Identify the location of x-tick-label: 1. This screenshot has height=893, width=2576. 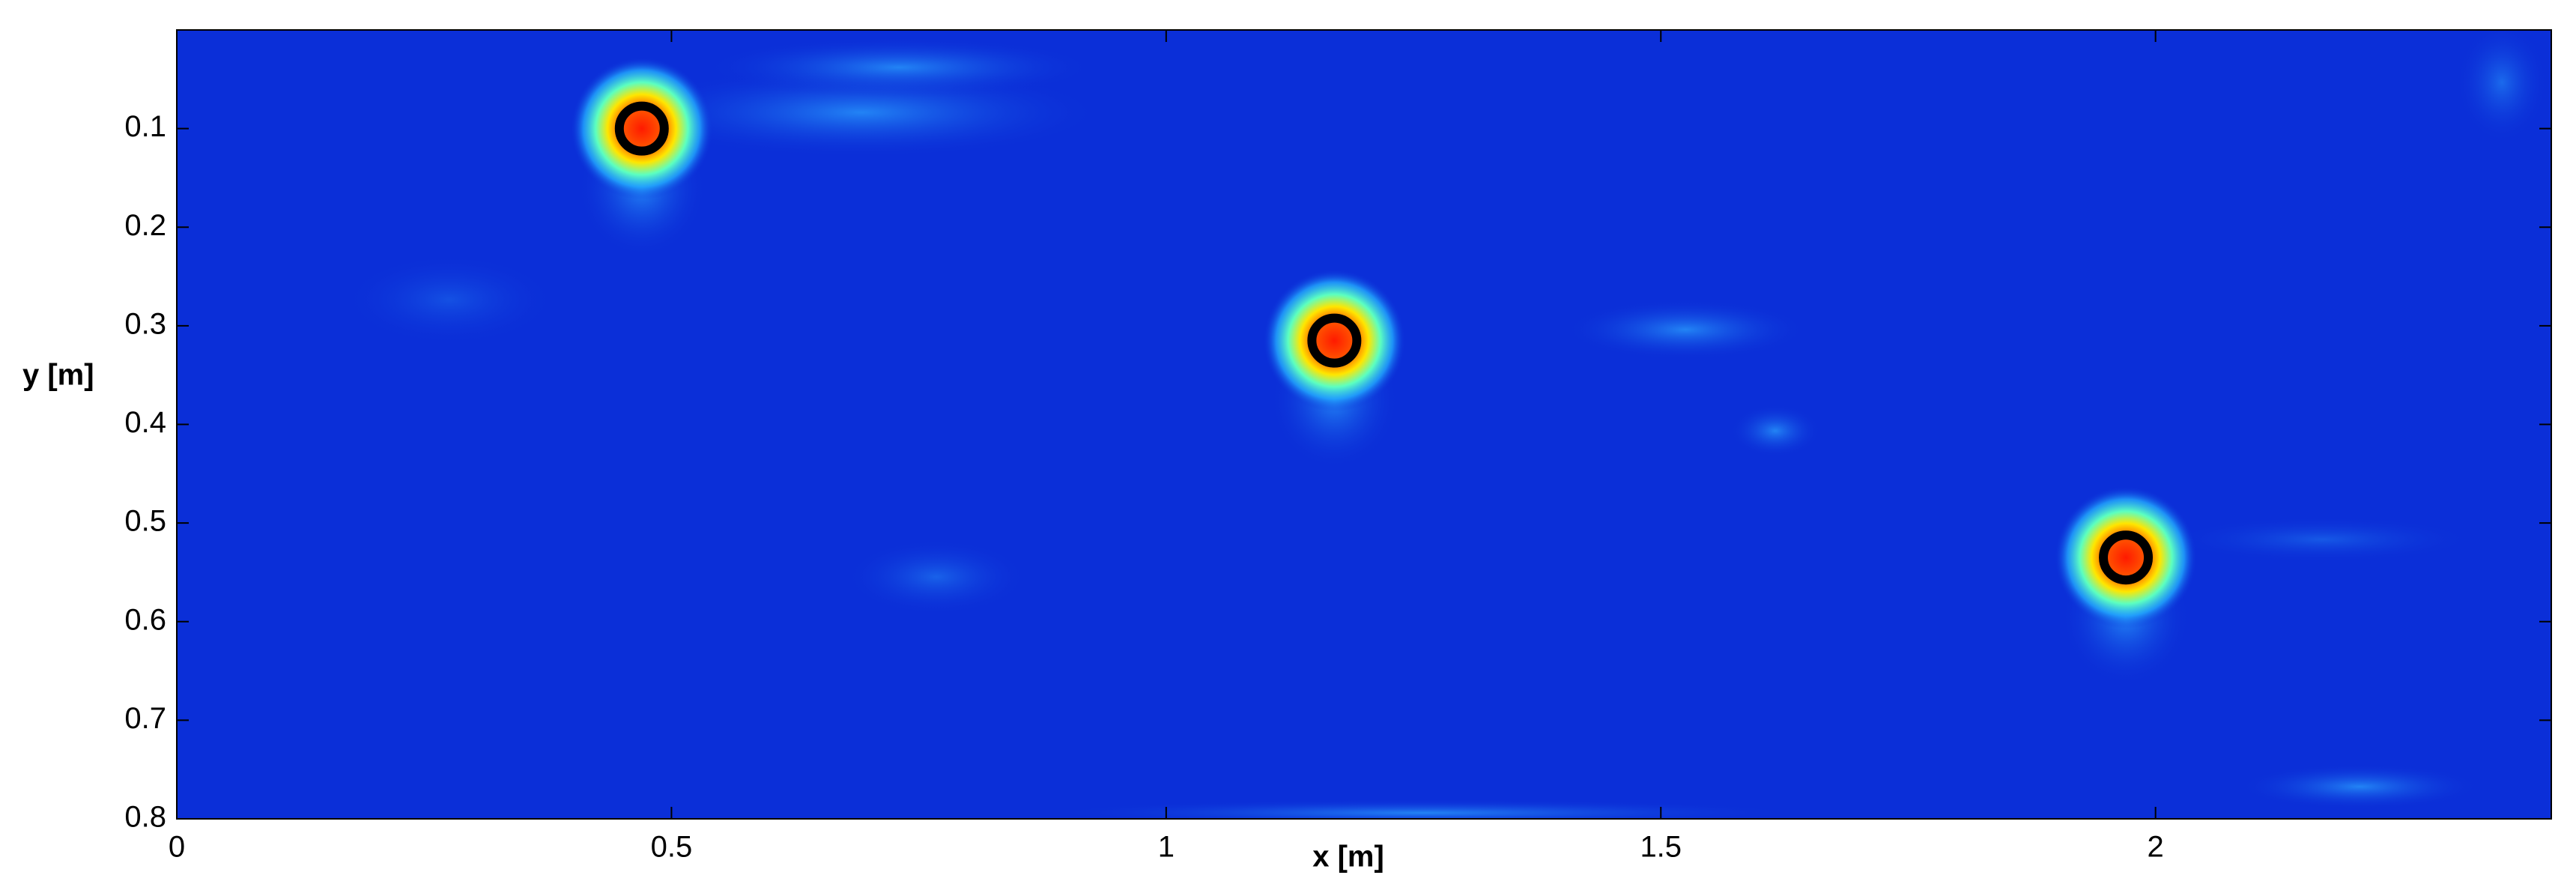
(1166, 847).